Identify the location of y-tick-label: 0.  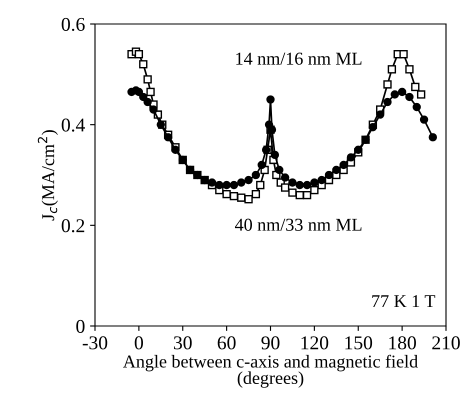
(80, 326).